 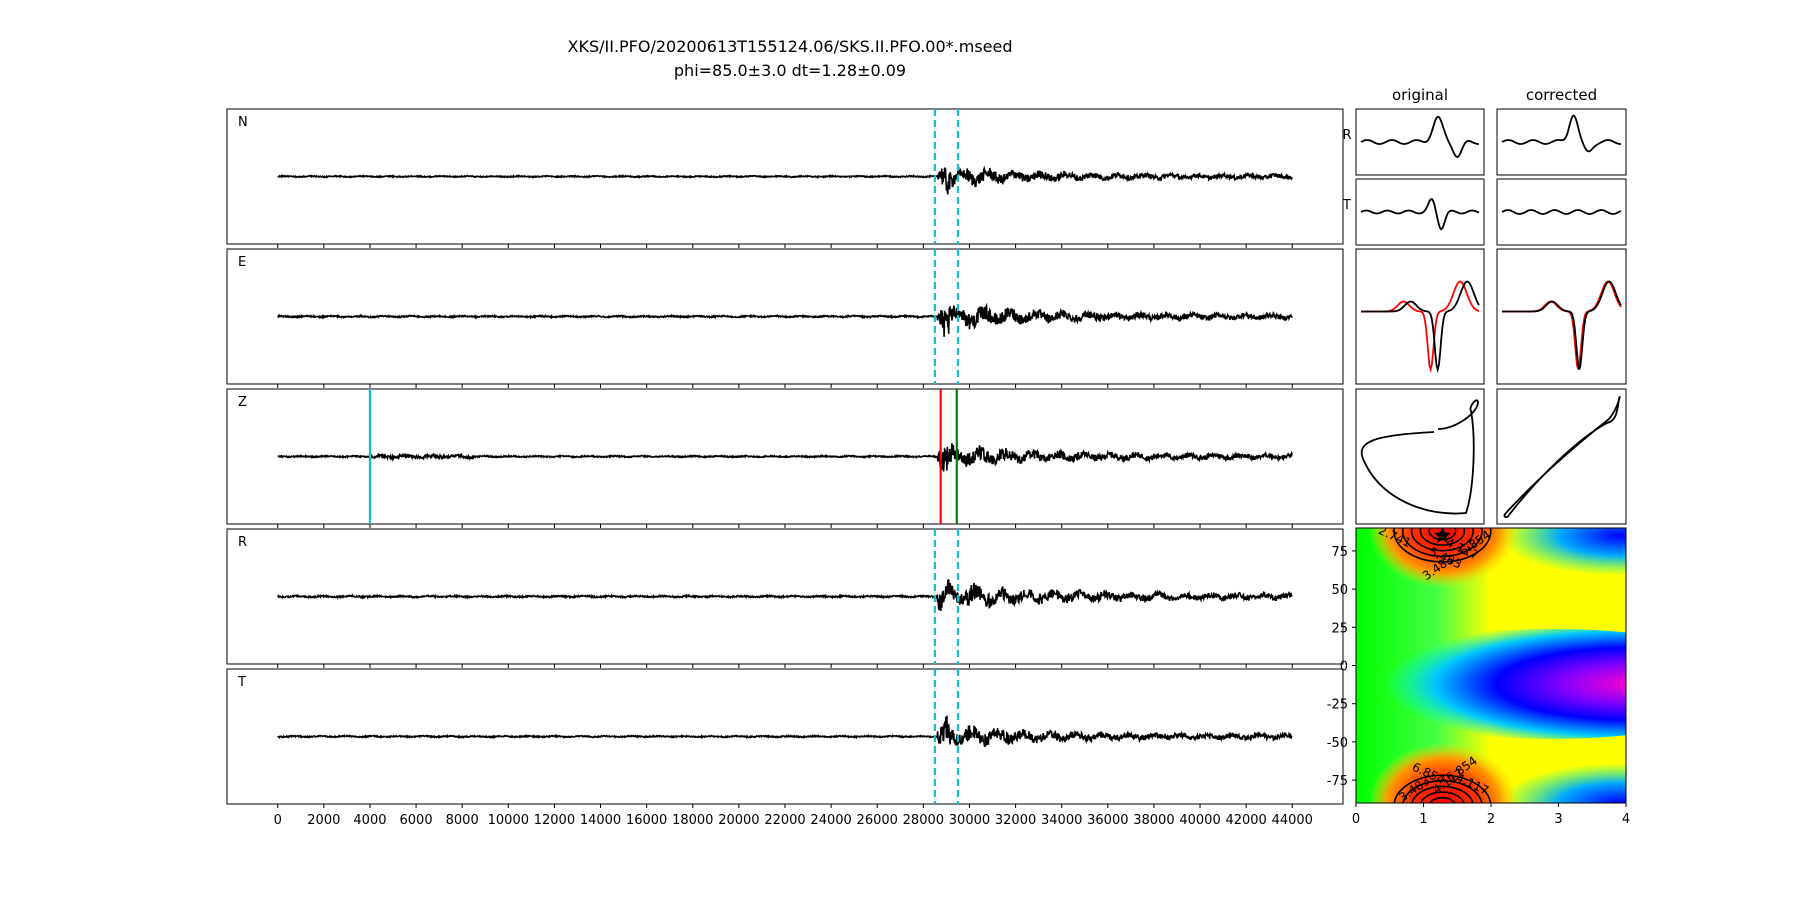 I want to click on x-tick-label: 30000, so click(x=969, y=820).